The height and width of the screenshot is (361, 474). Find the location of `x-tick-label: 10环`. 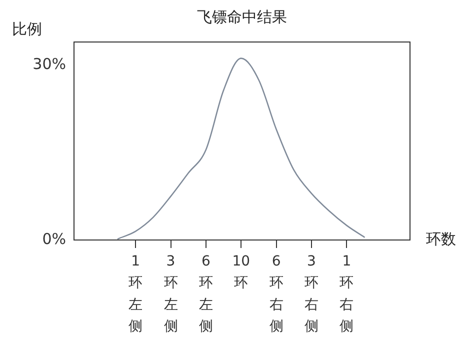

x-tick-label: 10环 is located at coordinates (241, 272).